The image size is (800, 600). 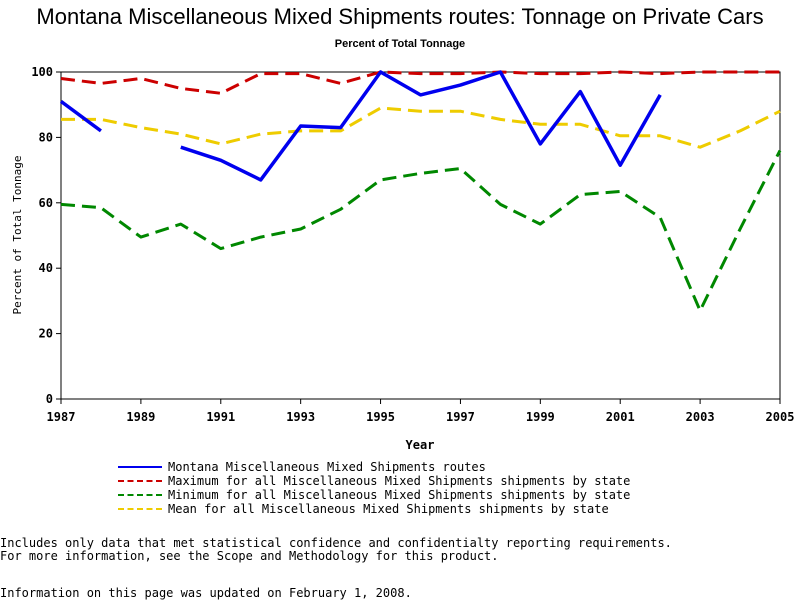 I want to click on legend-swatch-mean, so click(x=140, y=509).